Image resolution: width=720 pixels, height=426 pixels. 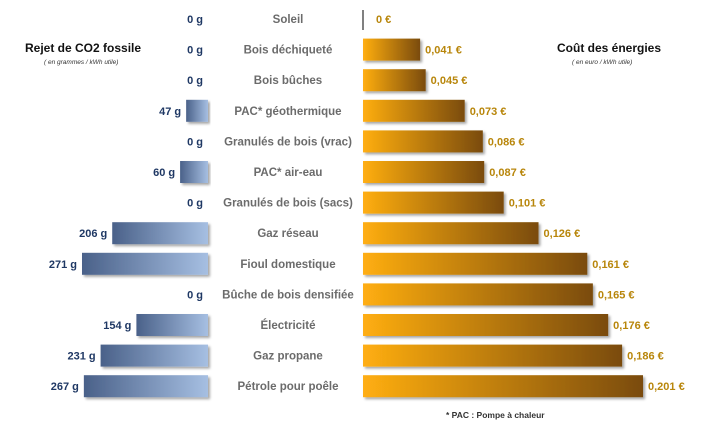 What do you see at coordinates (81, 62) in the screenshot?
I see `co2-panel-subtitle: ( en grammes / kWh utile)` at bounding box center [81, 62].